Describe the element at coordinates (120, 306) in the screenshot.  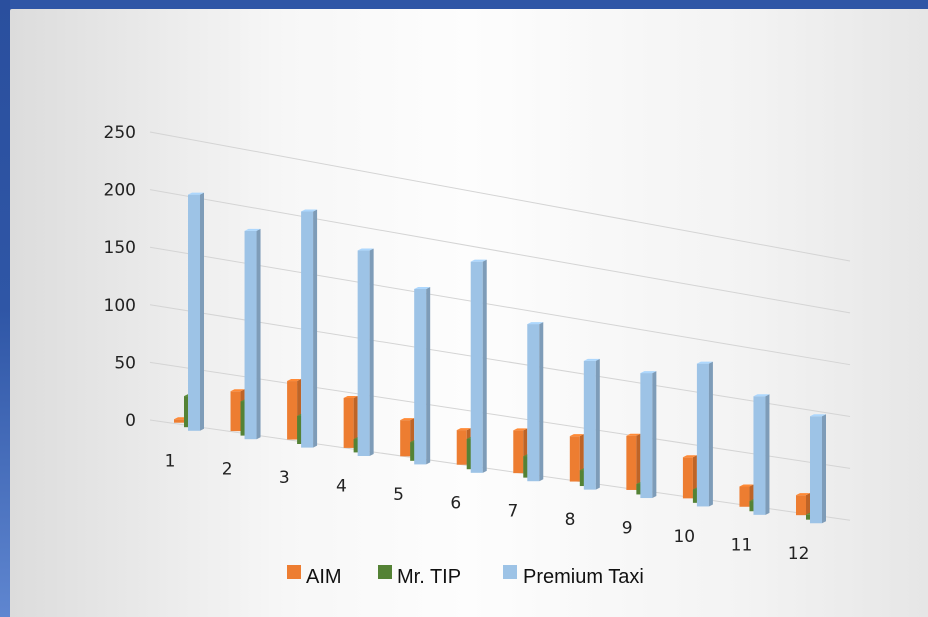
I see `y-tick-label: 100` at that location.